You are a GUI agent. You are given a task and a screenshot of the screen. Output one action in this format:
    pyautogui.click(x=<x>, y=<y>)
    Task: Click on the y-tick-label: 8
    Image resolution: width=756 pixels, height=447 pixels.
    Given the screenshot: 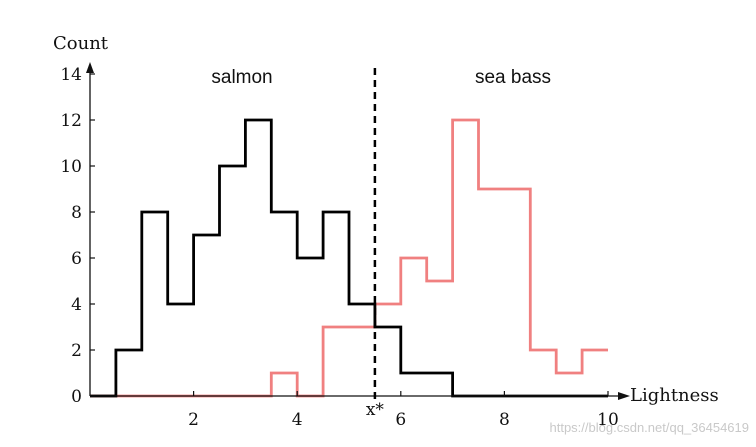 What is the action you would take?
    pyautogui.click(x=76, y=213)
    